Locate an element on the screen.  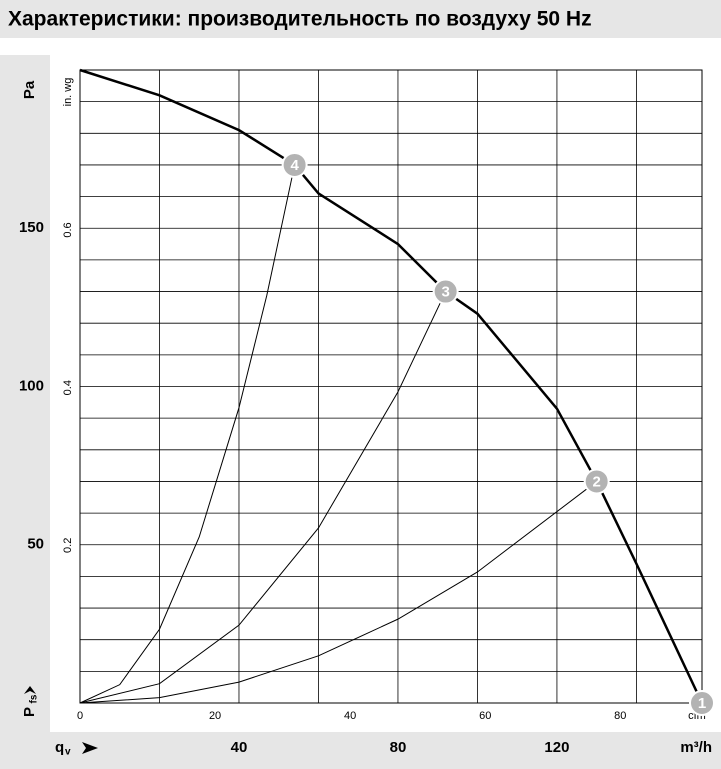
x-tick-label: 40 is located at coordinates (239, 747).